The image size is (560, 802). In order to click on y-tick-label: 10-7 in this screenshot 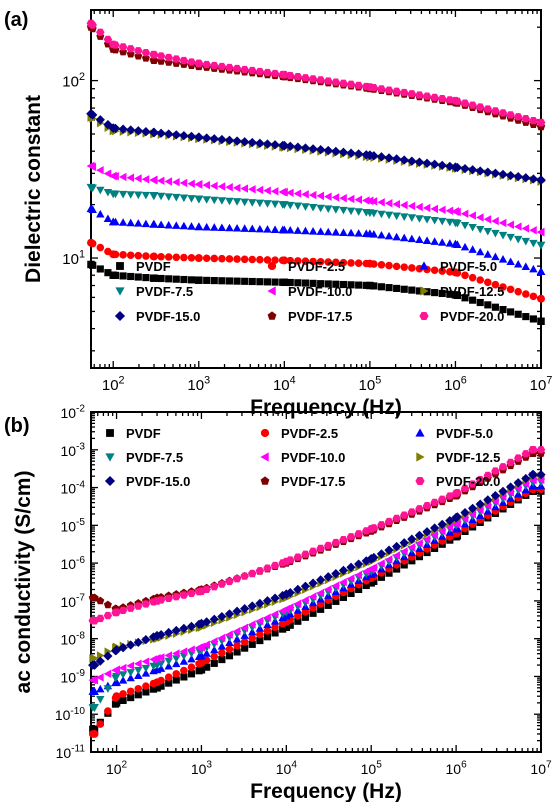, I will do `click(72, 601)`.